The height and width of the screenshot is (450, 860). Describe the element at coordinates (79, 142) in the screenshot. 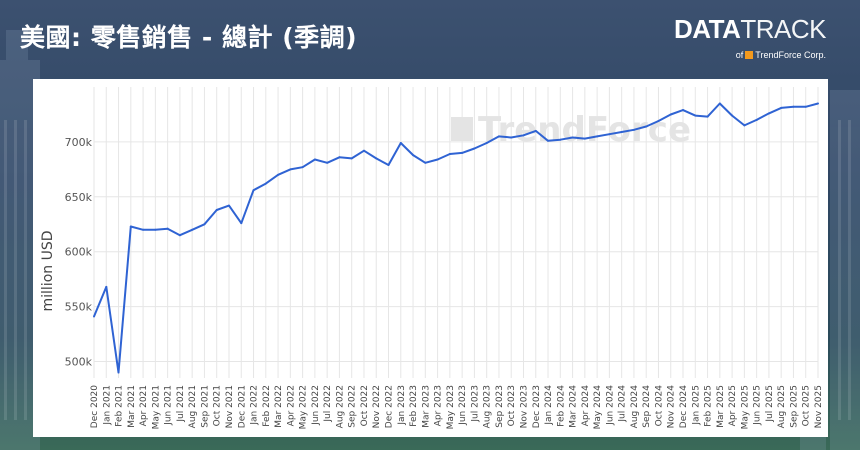

I see `y-tick-label: 700k` at that location.